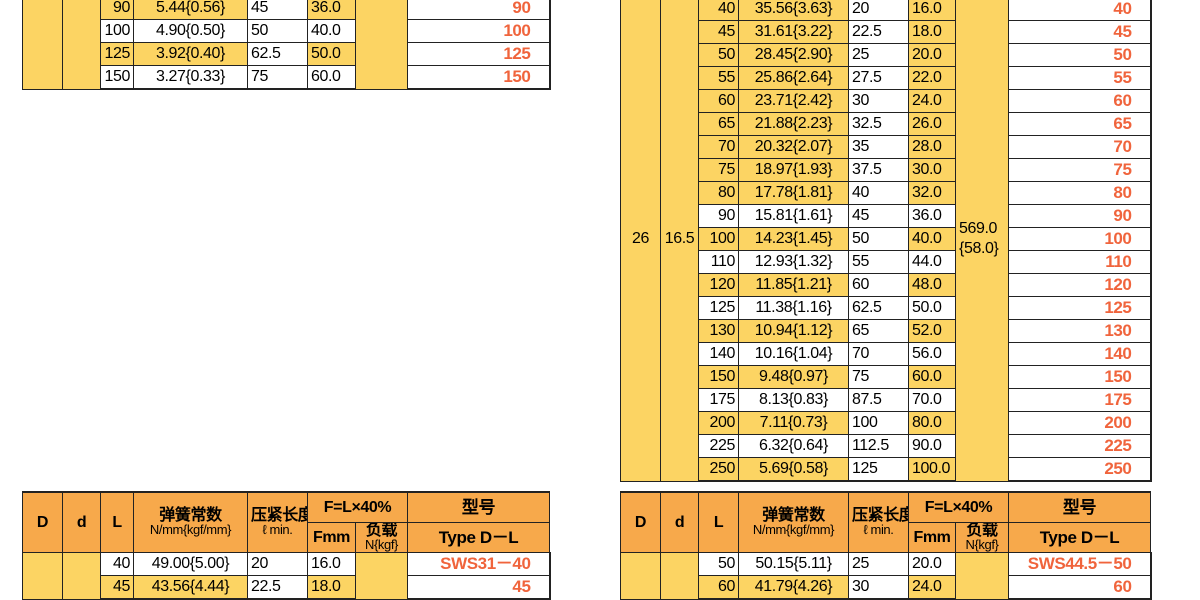 The image size is (1200, 600). I want to click on l-header: L, so click(117, 522).